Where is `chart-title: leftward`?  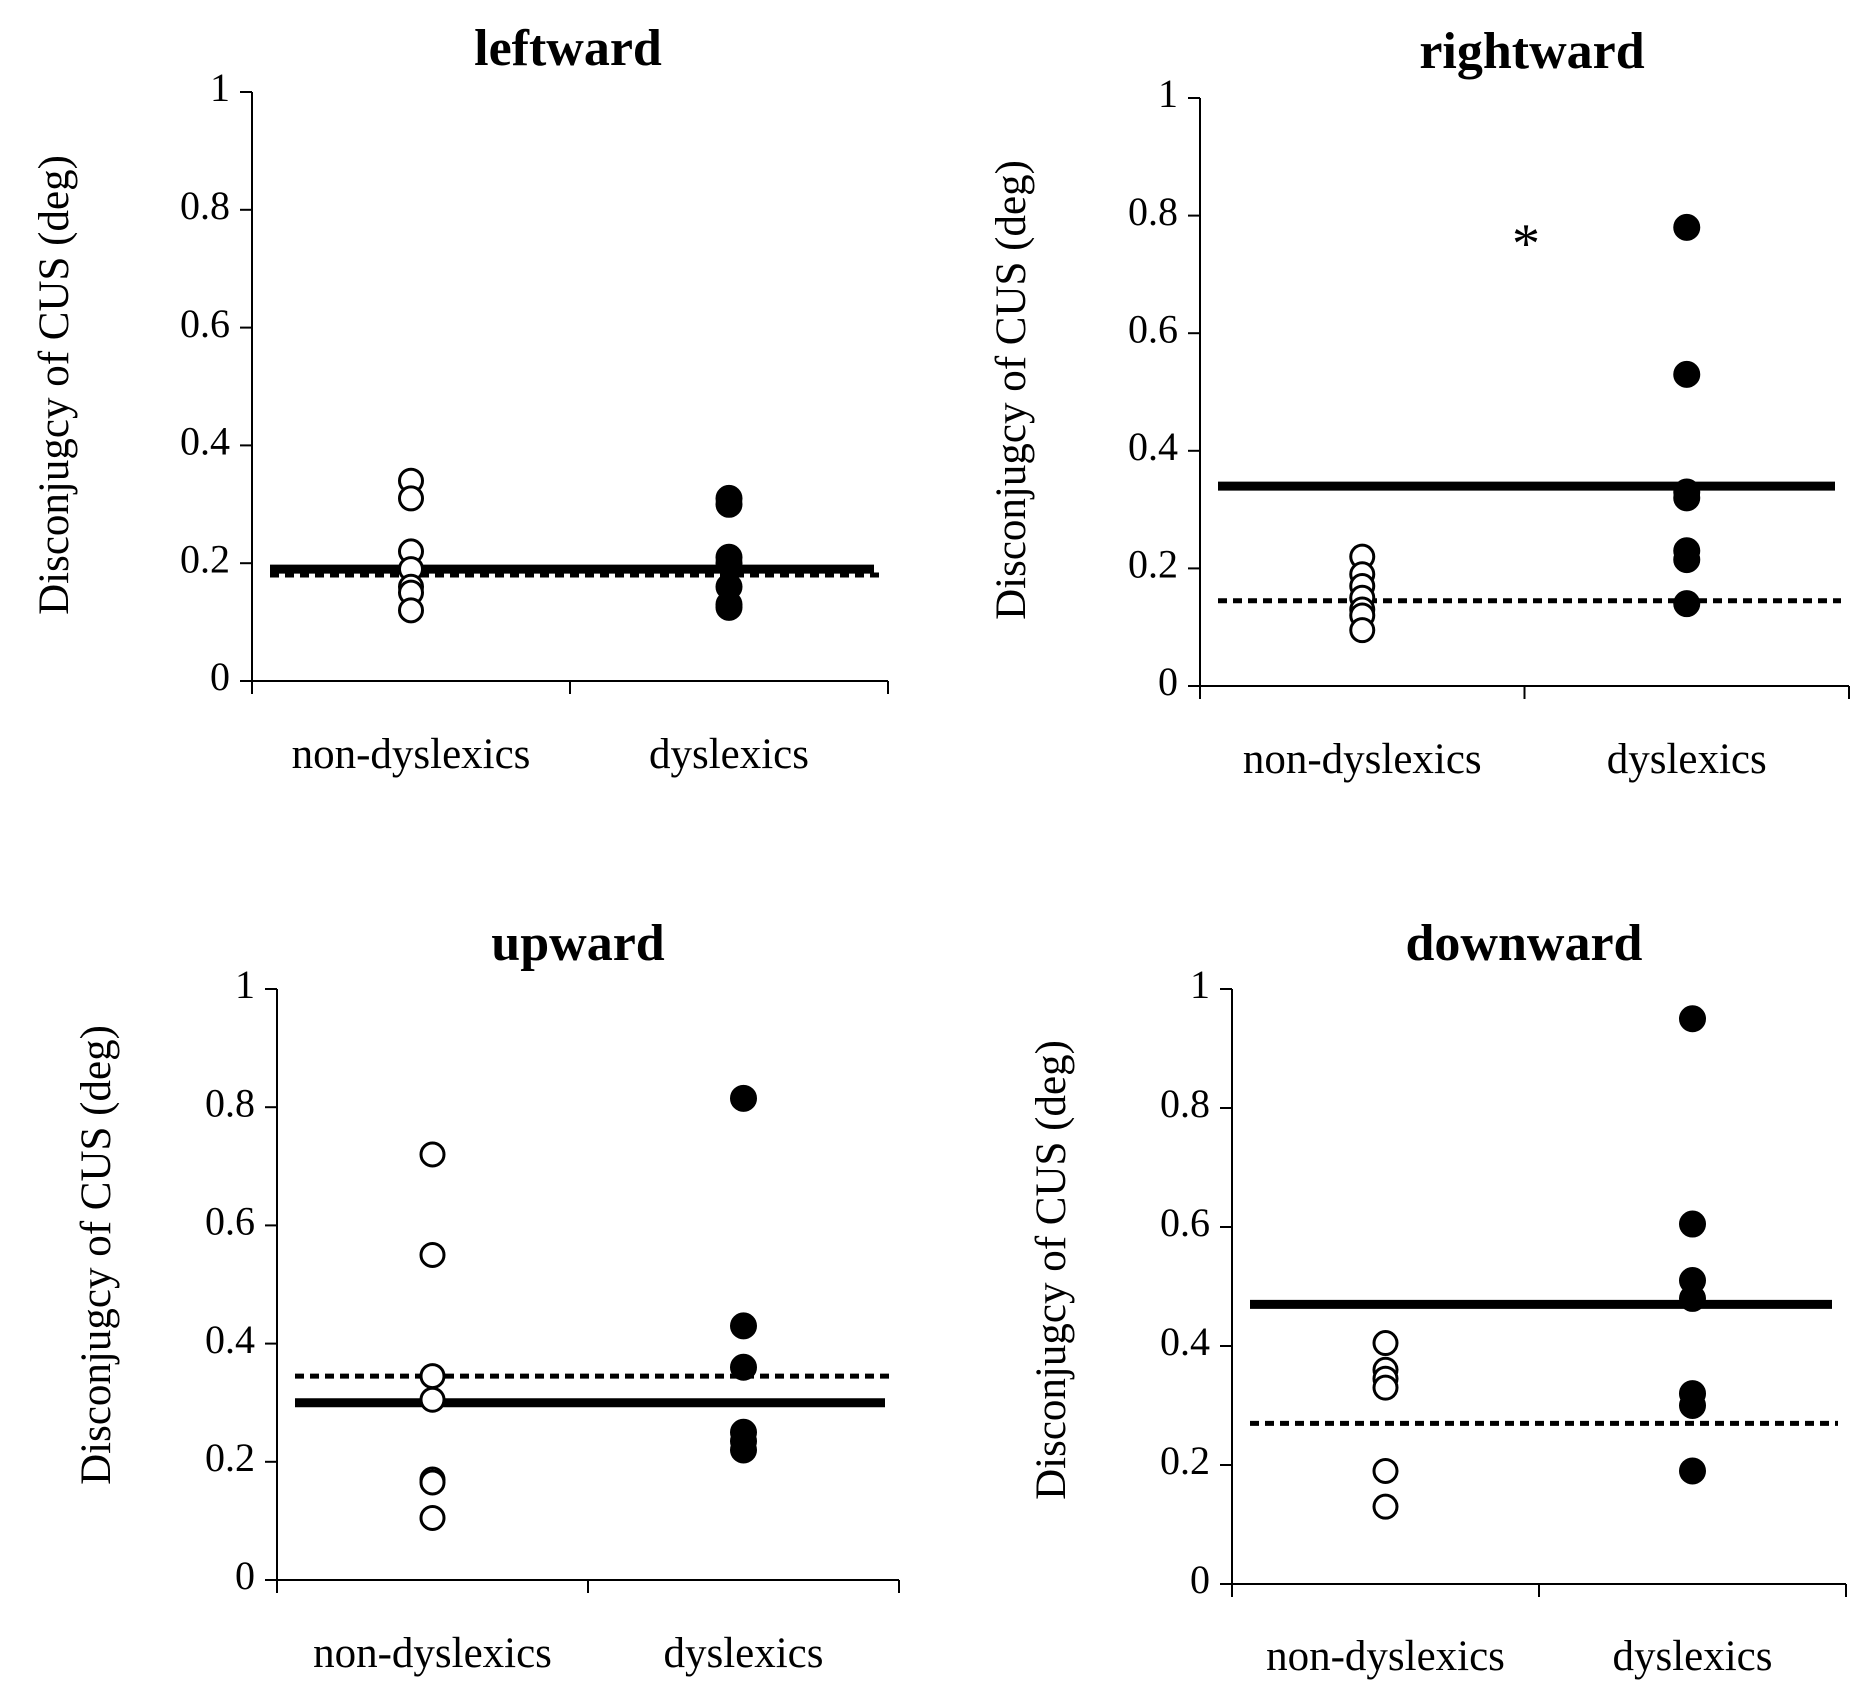
chart-title: leftward is located at coordinates (568, 48).